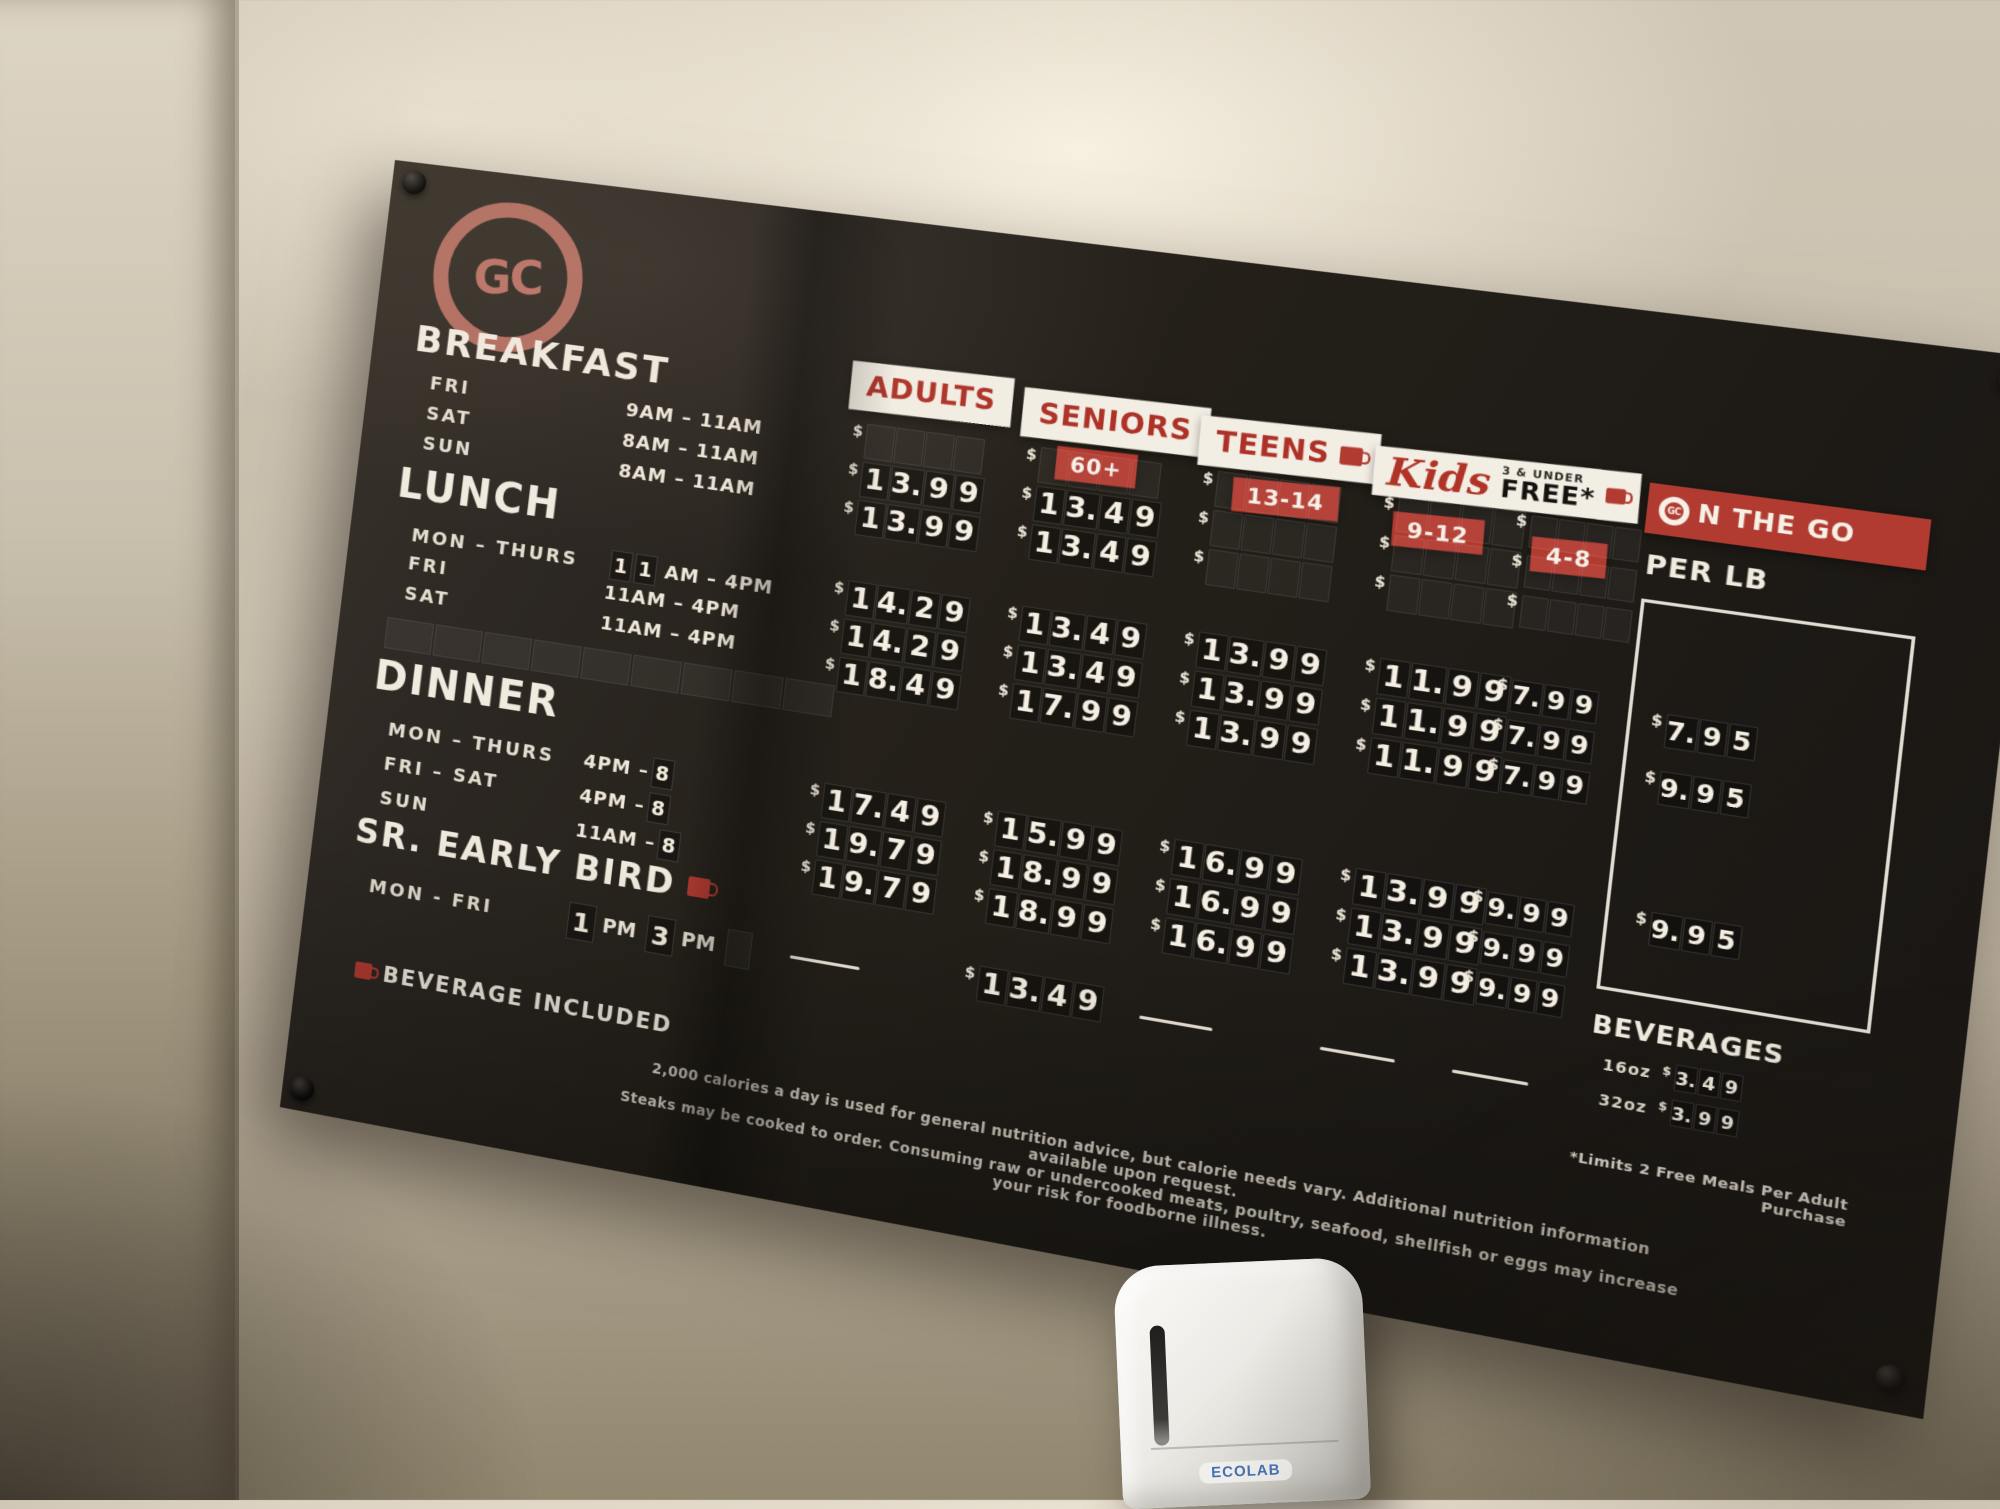 This screenshot has width=2000, height=1509. I want to click on beverage-price: $3. 9 9, so click(1698, 1117).